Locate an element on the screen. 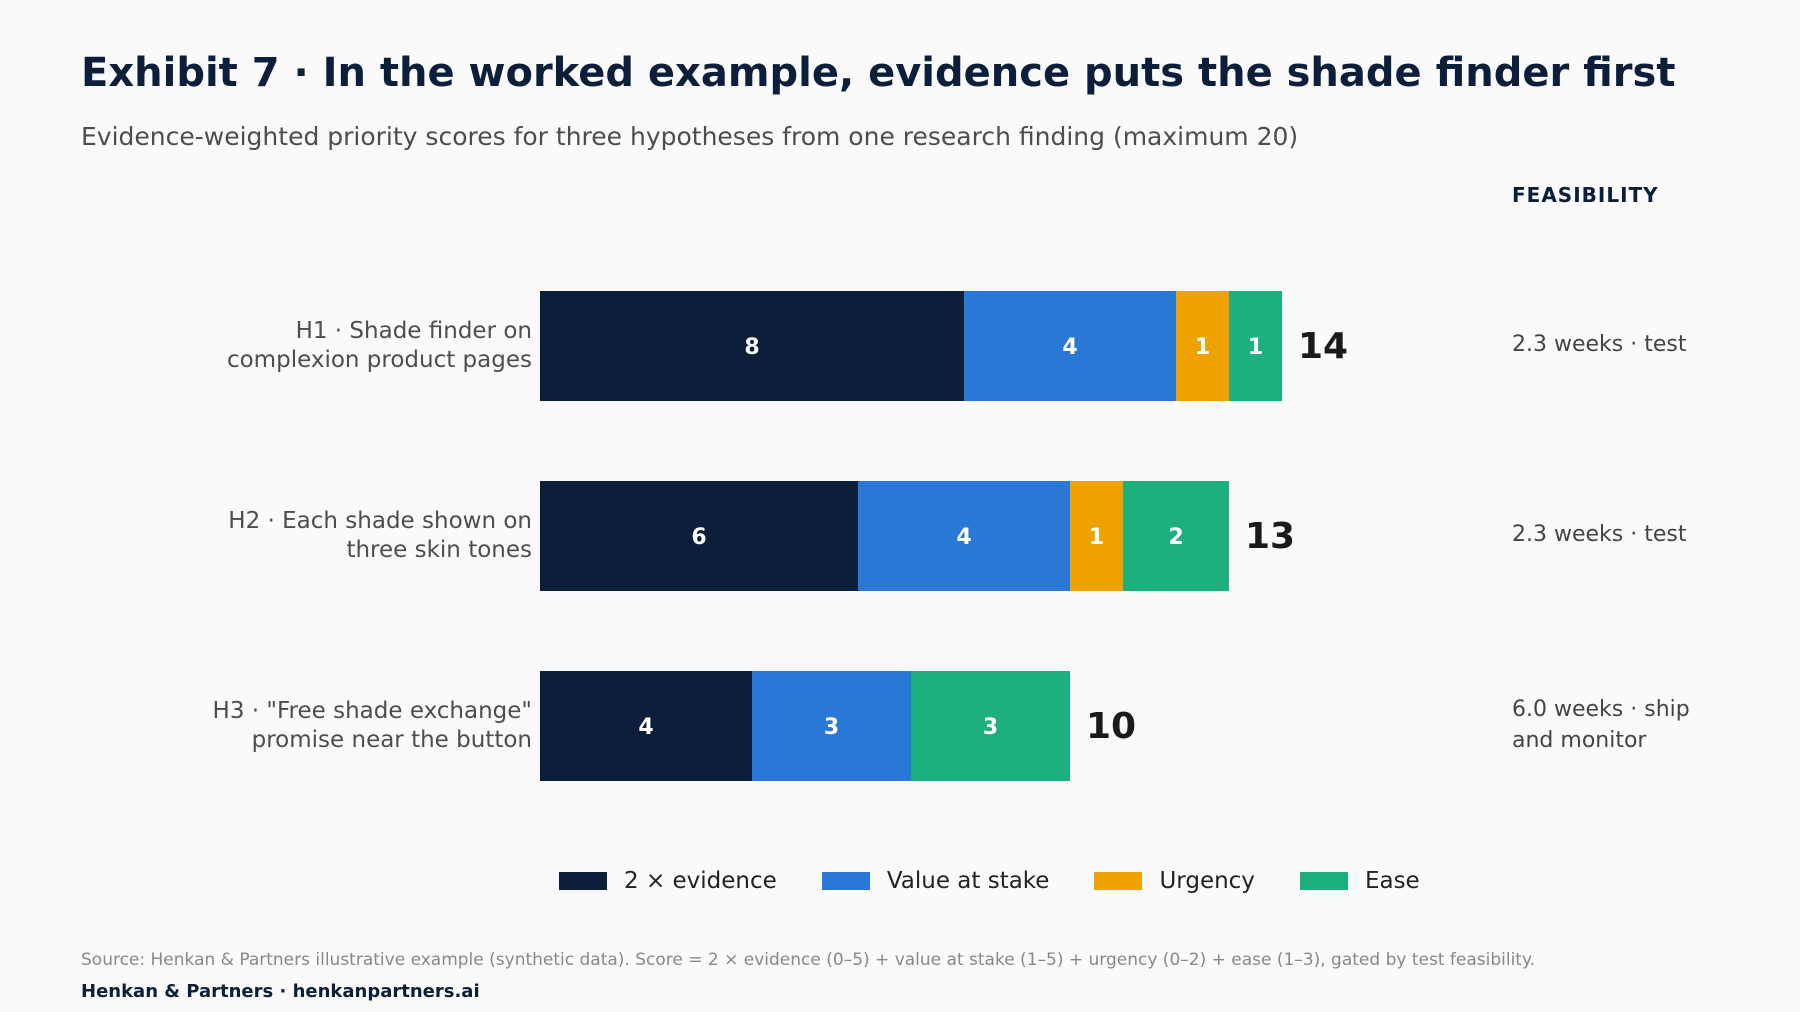  category-label-line: complexion product pages is located at coordinates (379, 360).